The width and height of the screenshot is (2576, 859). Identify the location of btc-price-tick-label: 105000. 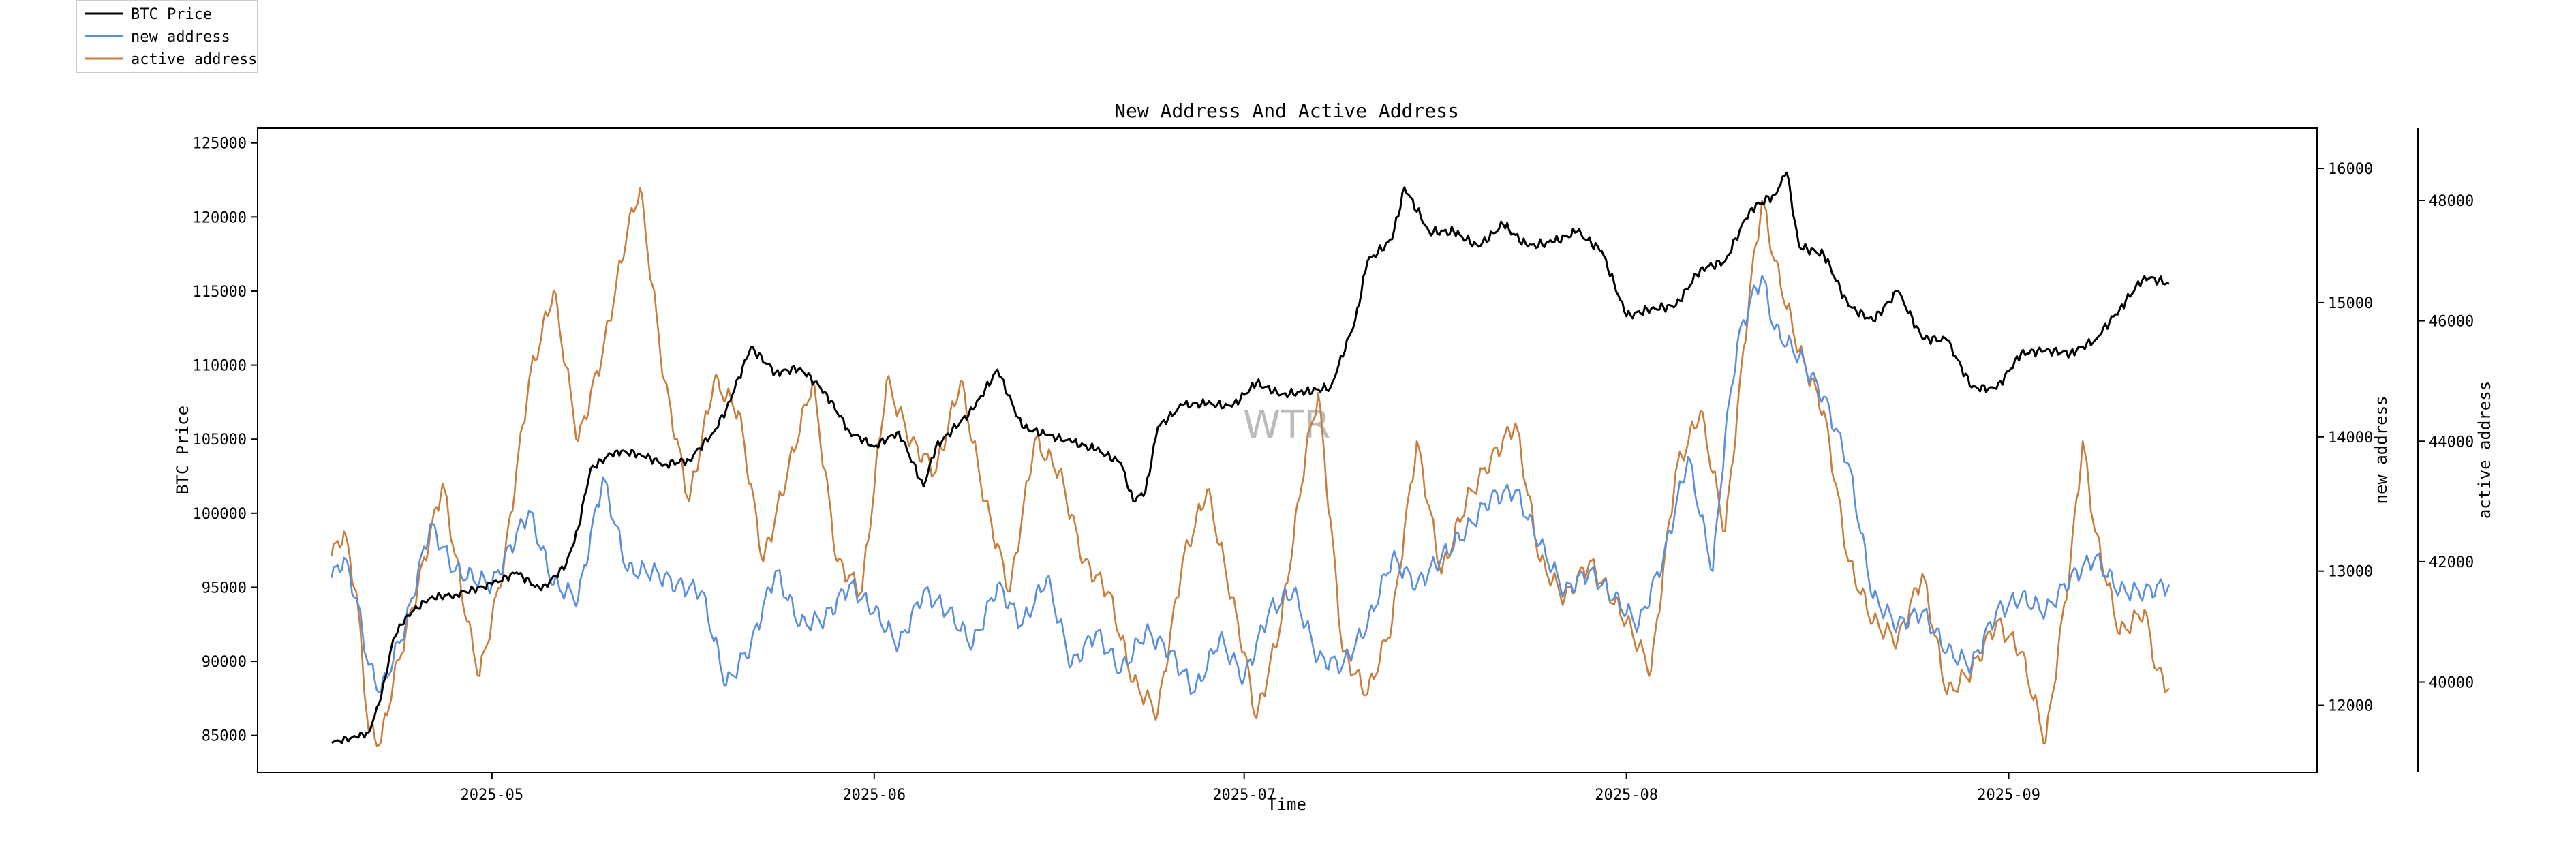
(220, 440).